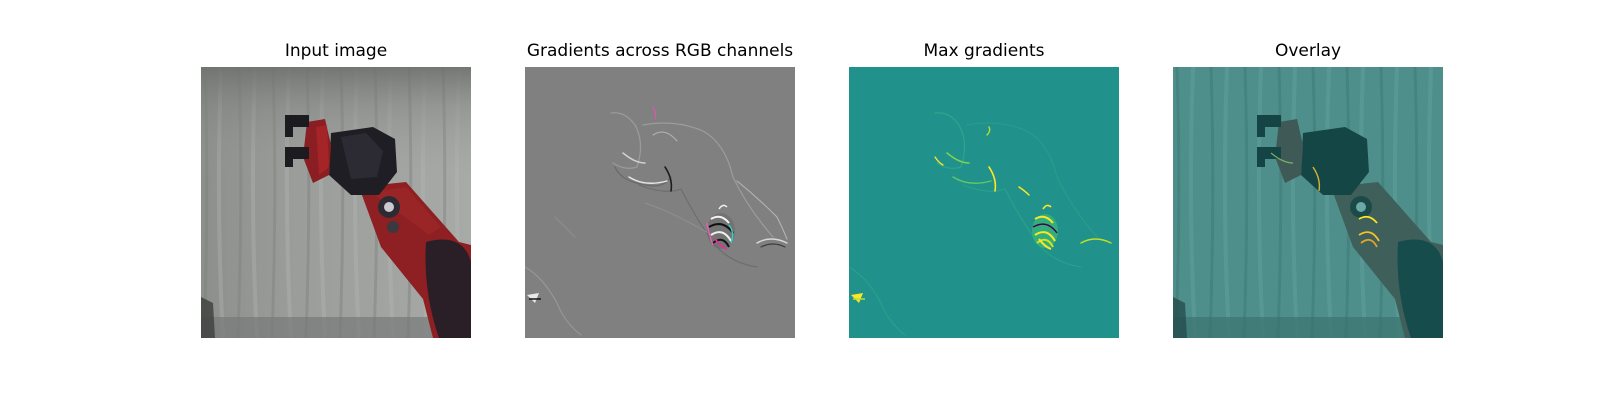 This screenshot has width=1600, height=400. What do you see at coordinates (336, 51) in the screenshot?
I see `panel-title: Input image` at bounding box center [336, 51].